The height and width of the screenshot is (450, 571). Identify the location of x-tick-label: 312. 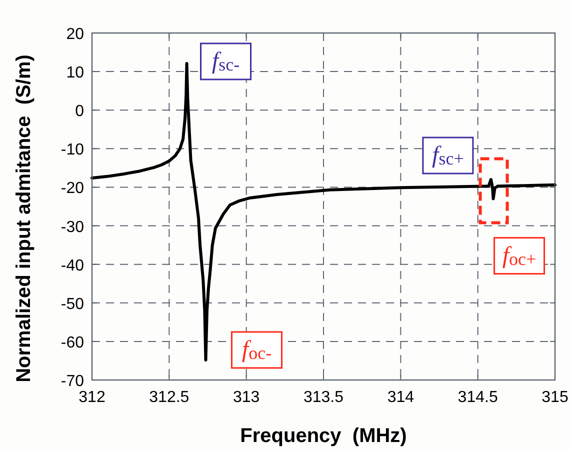
(92, 397).